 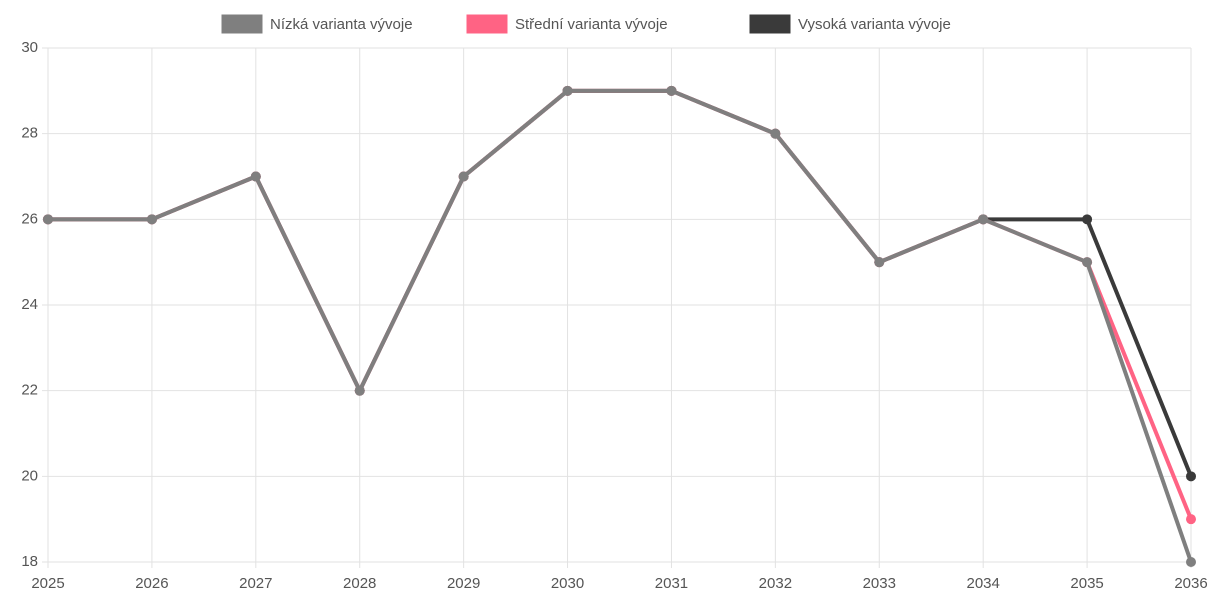 I want to click on x-tick-label: 2032, so click(x=775, y=583).